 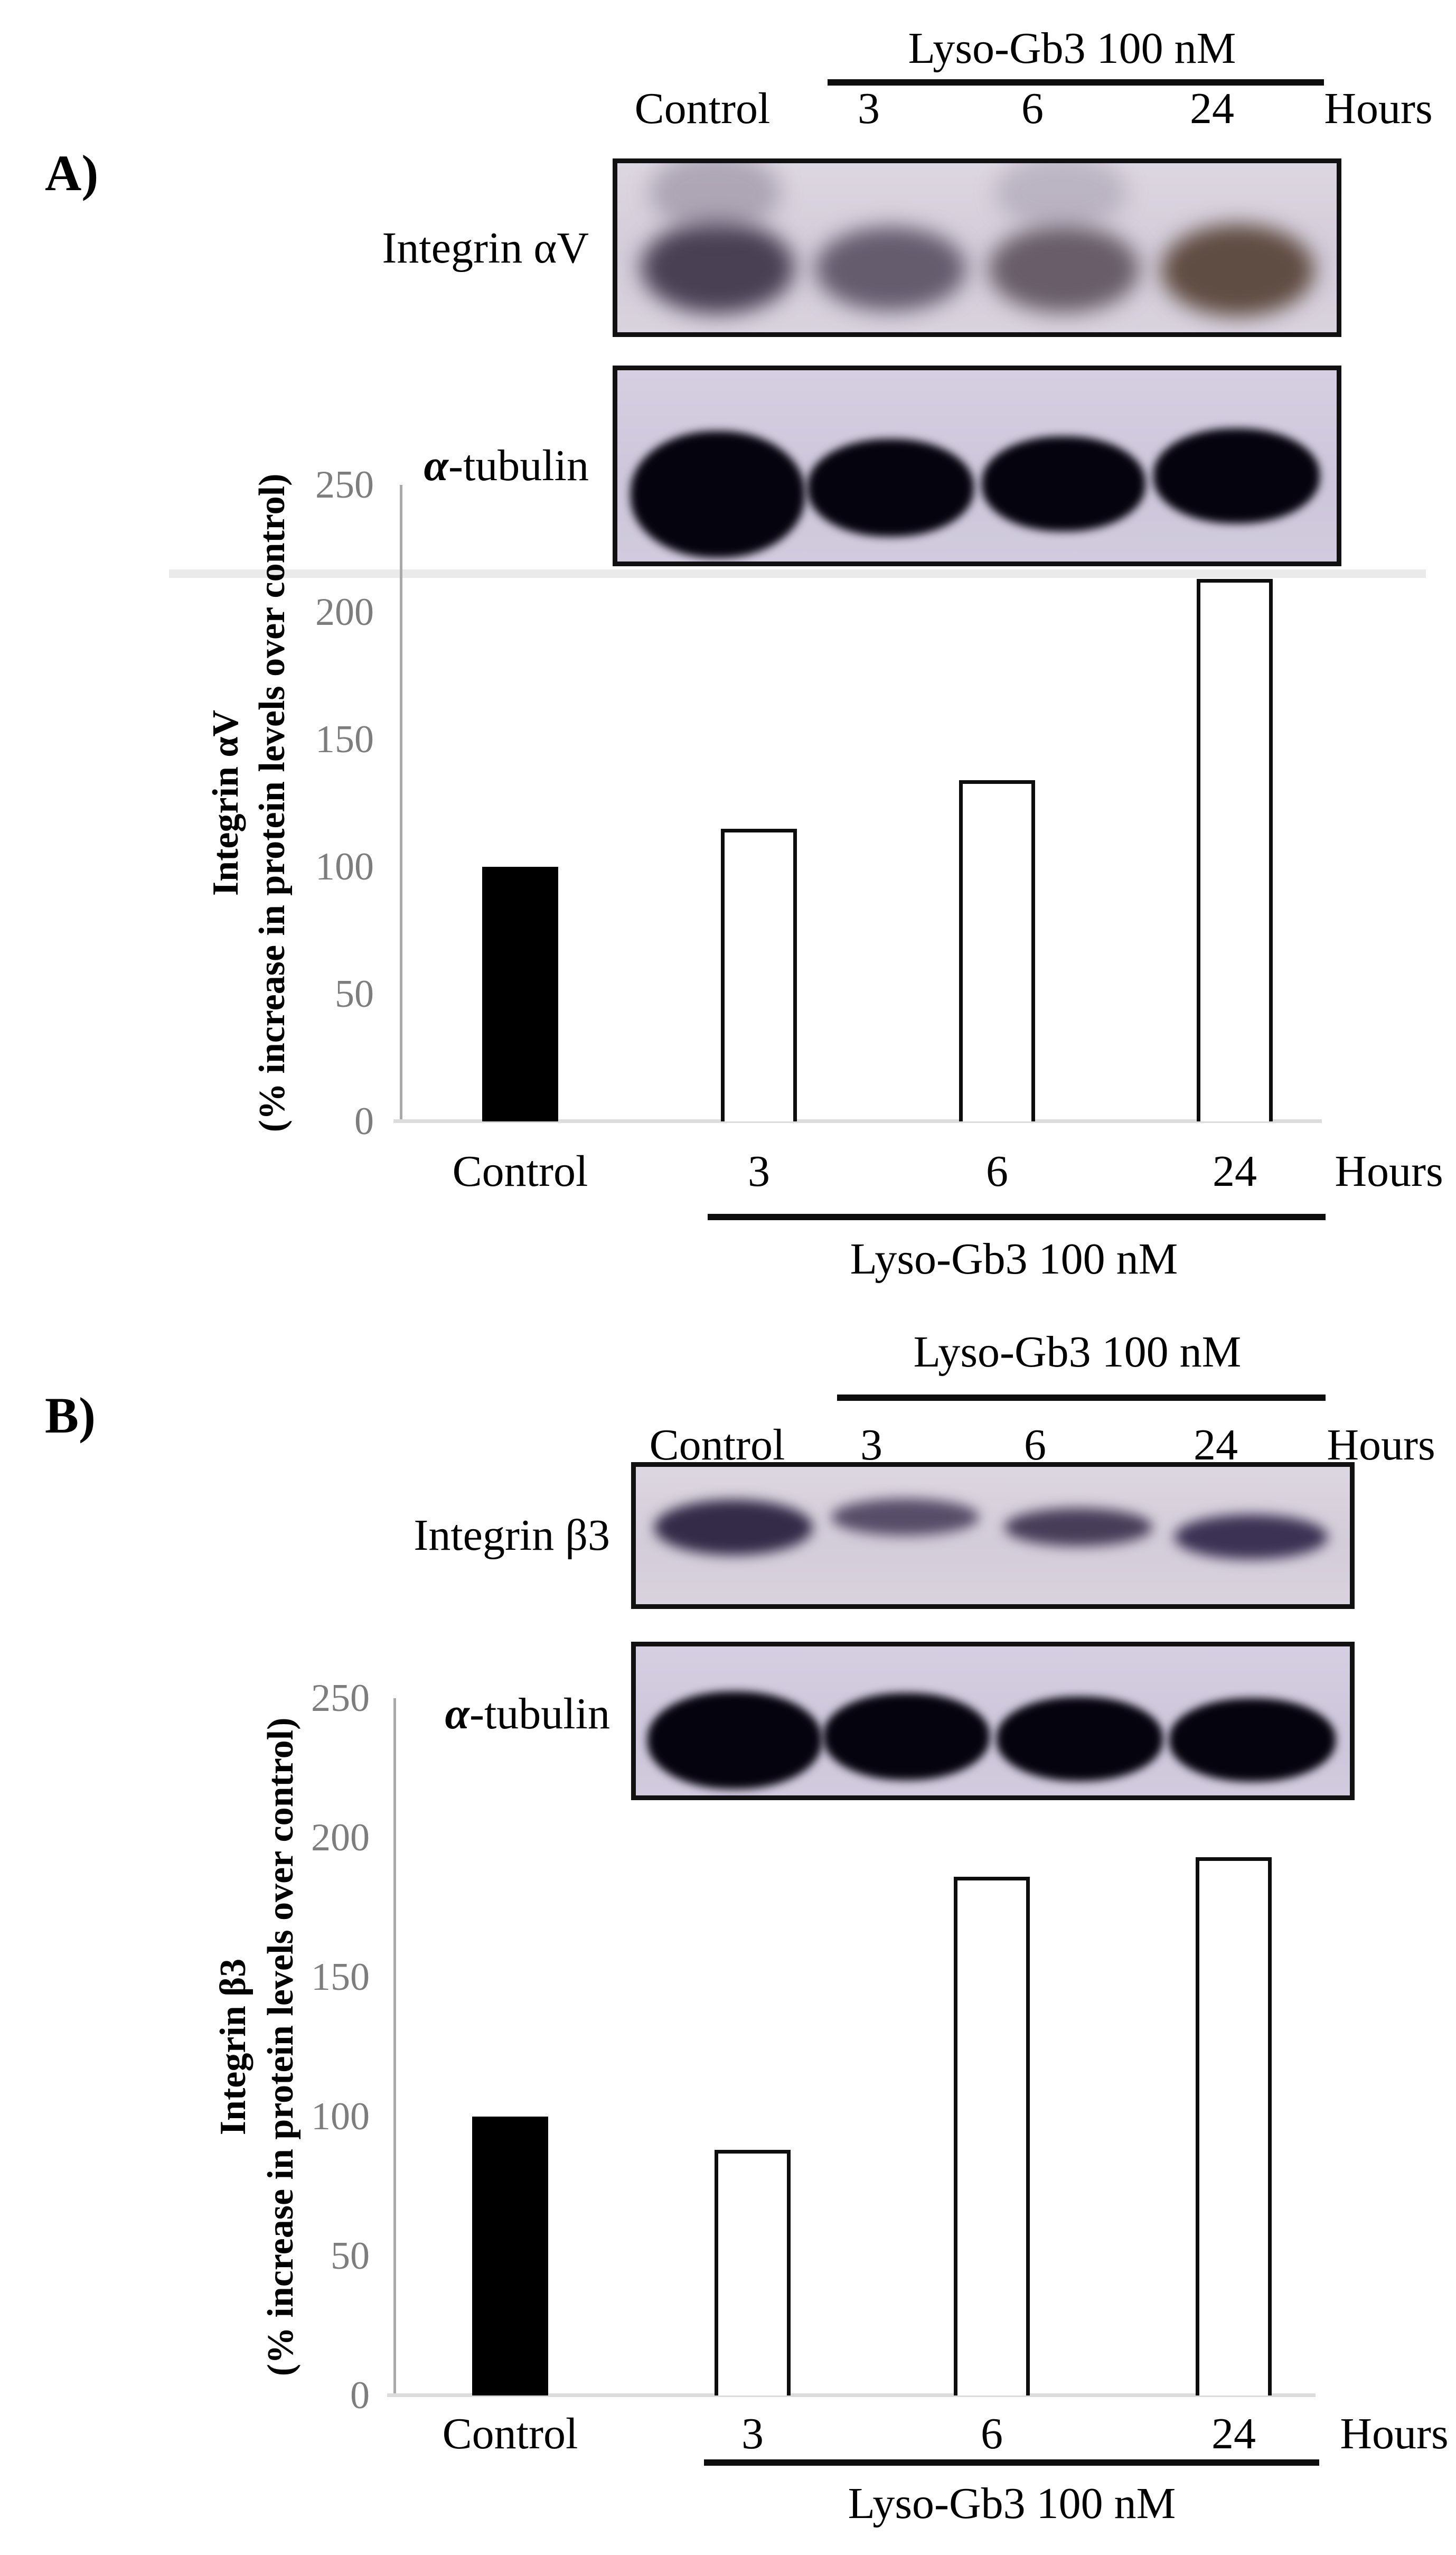 I want to click on panel-a-letter: A), so click(x=72, y=173).